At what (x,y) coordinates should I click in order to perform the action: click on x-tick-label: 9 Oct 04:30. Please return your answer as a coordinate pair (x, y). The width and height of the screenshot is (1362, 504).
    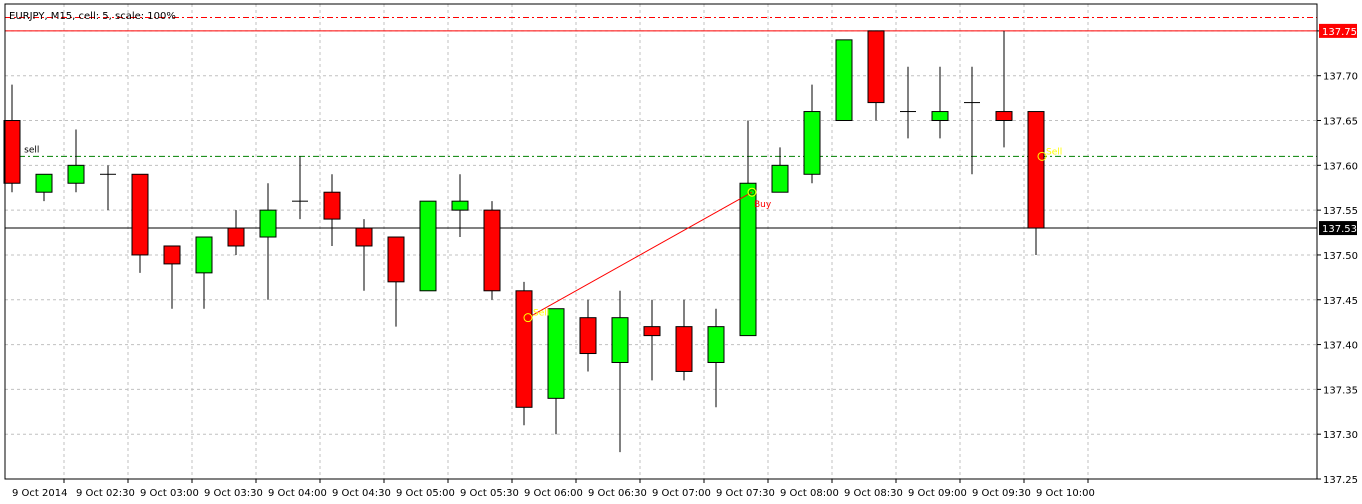
    Looking at the image, I should click on (361, 493).